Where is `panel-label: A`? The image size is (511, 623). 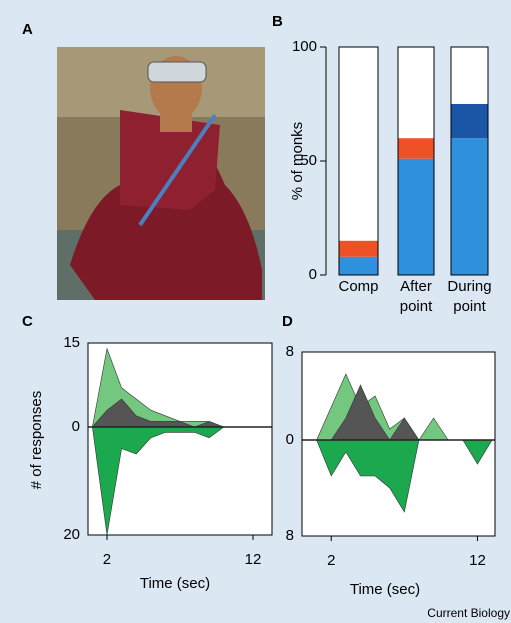 panel-label: A is located at coordinates (27, 29).